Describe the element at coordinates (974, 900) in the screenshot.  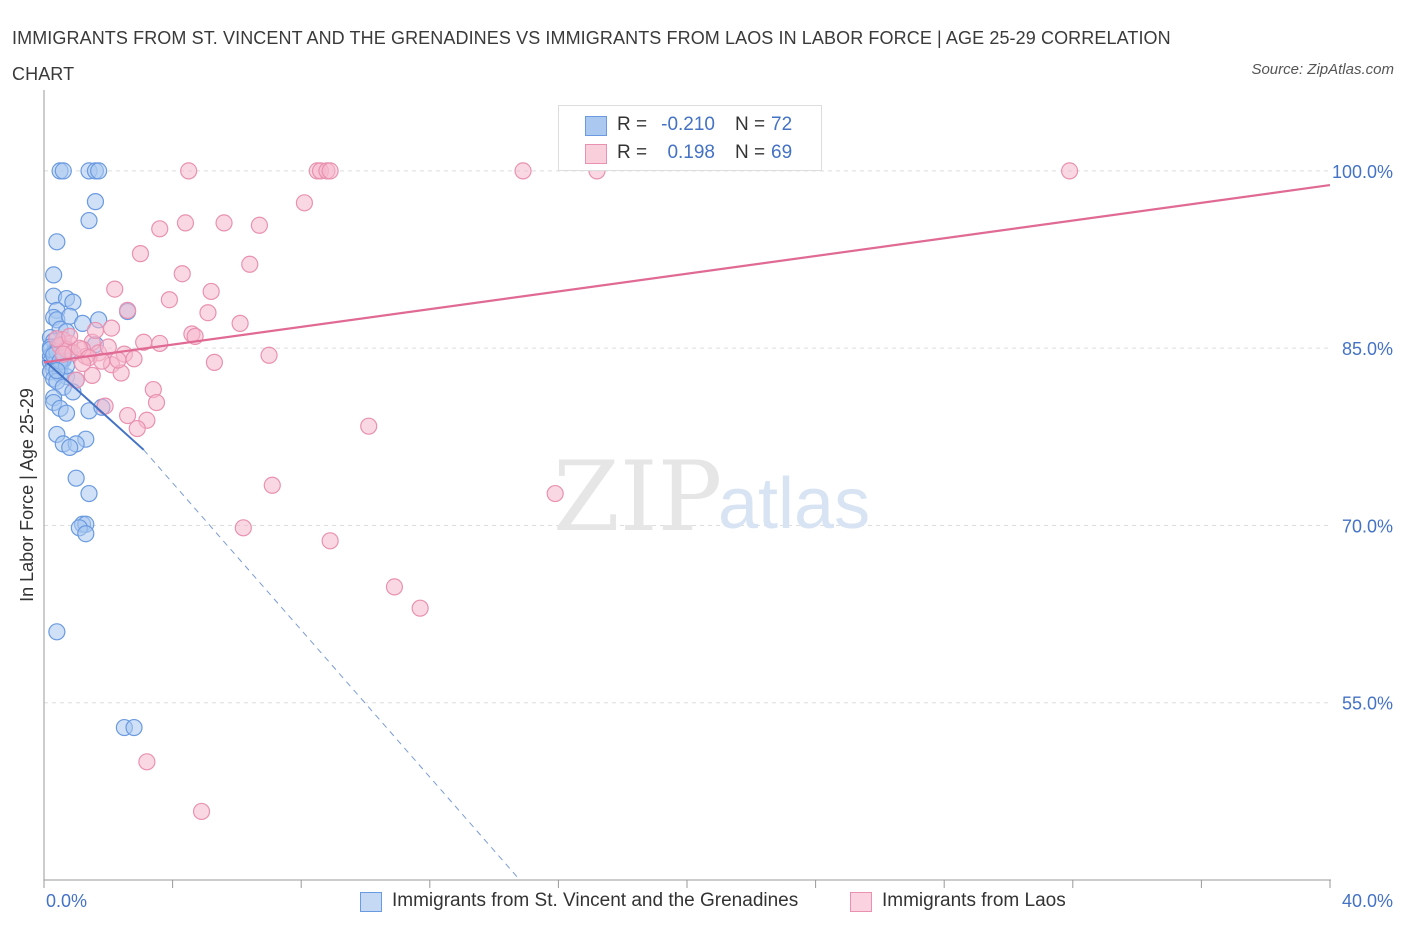
I see `bottom-legend-label-pink: Immigrants from Laos` at that location.